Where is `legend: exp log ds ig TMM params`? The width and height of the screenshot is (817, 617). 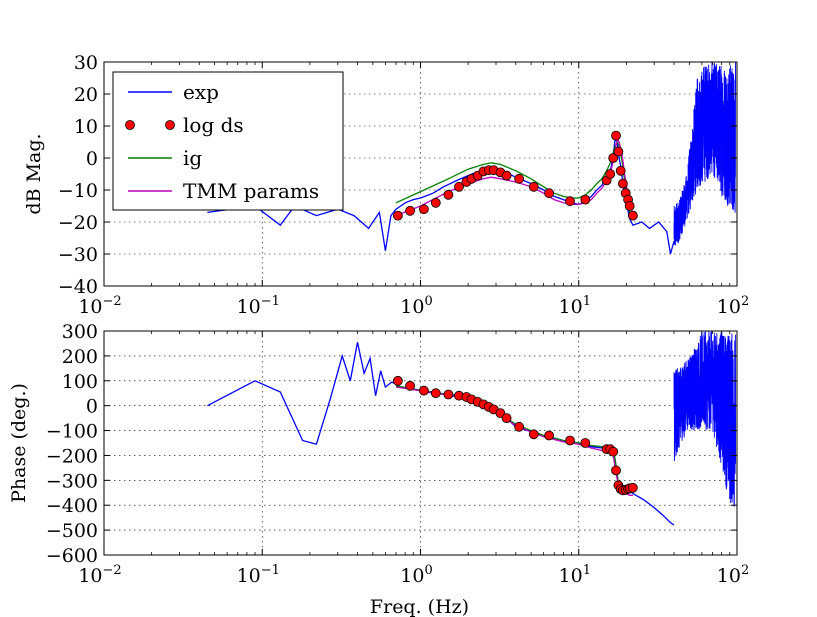 legend: exp log ds ig TMM params is located at coordinates (228, 141).